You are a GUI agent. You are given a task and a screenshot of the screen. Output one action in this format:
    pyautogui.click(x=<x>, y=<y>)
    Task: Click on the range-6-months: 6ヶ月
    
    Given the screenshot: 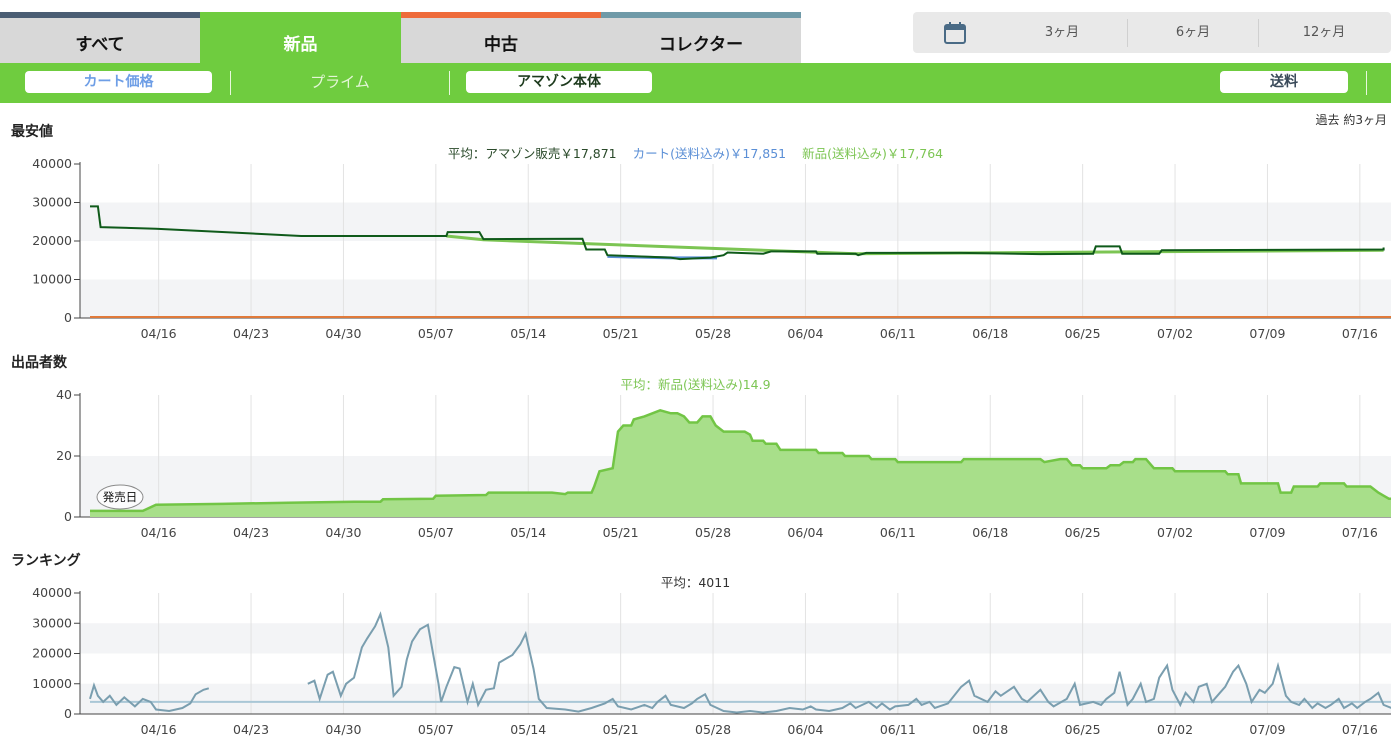 What is the action you would take?
    pyautogui.click(x=1192, y=32)
    